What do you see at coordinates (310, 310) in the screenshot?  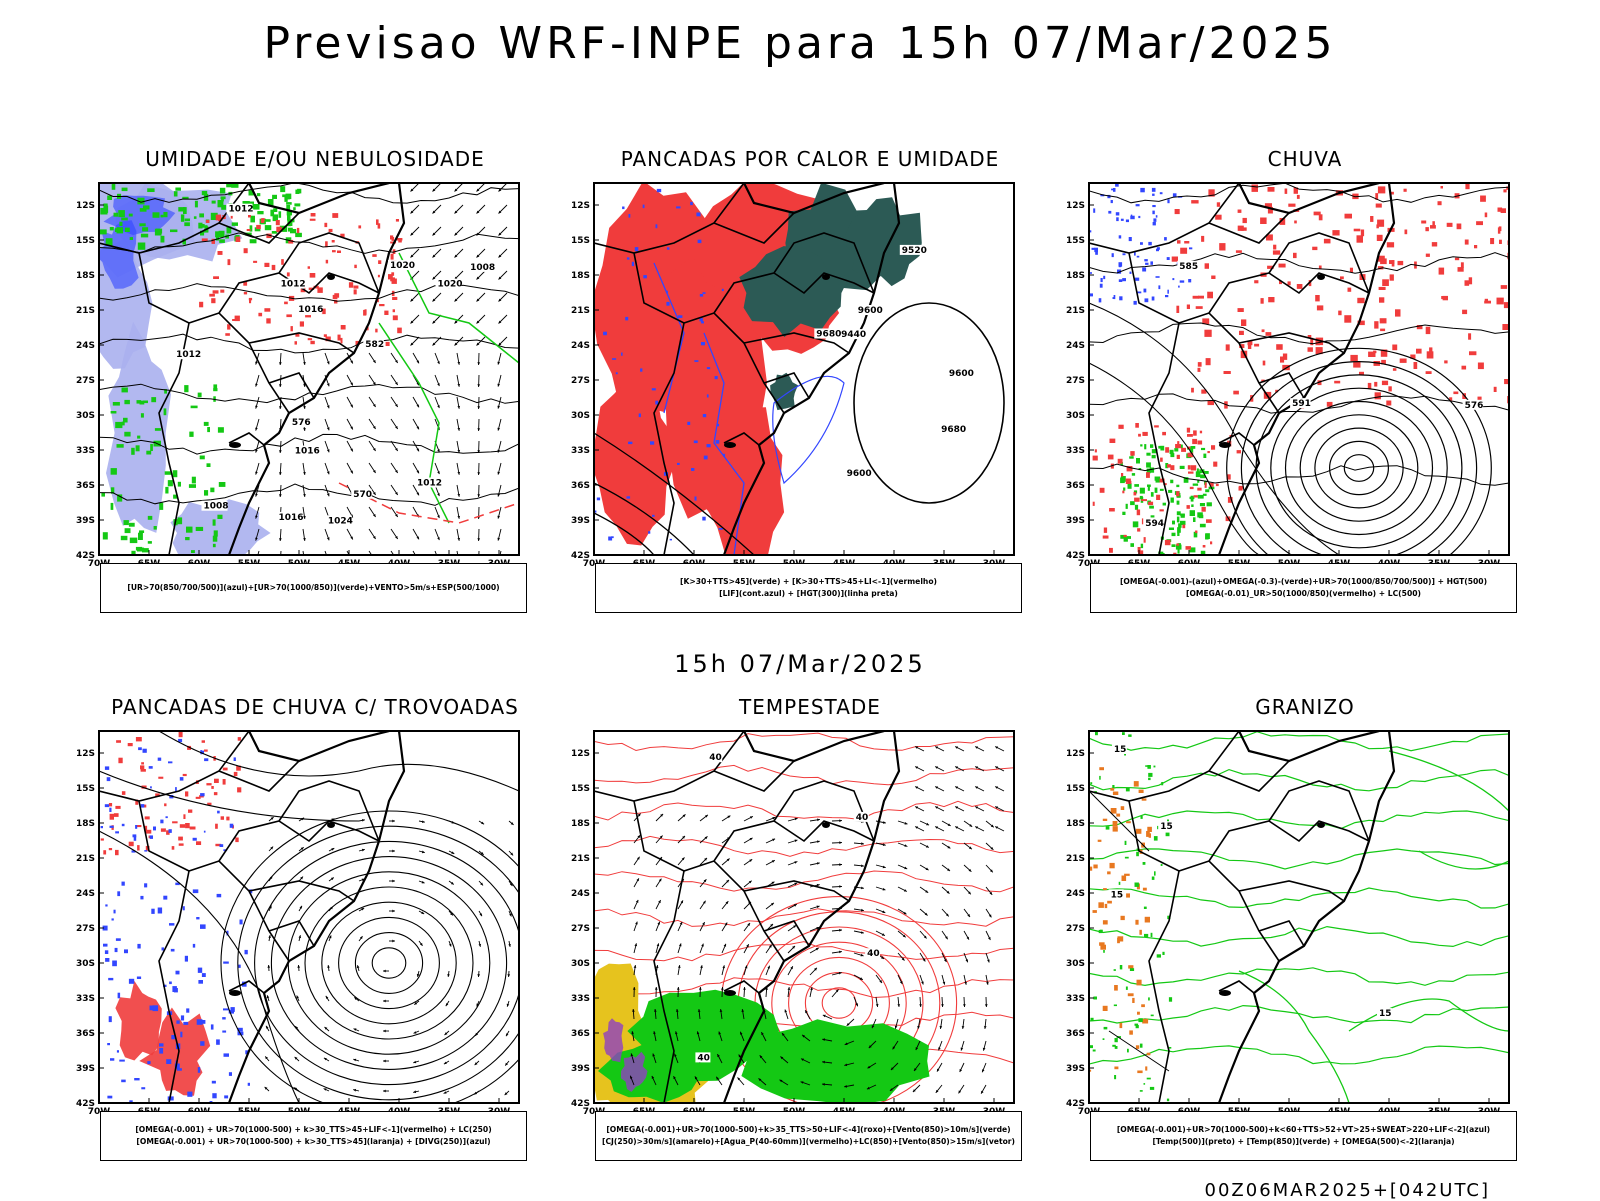 I see `contour-label: 1016` at bounding box center [310, 310].